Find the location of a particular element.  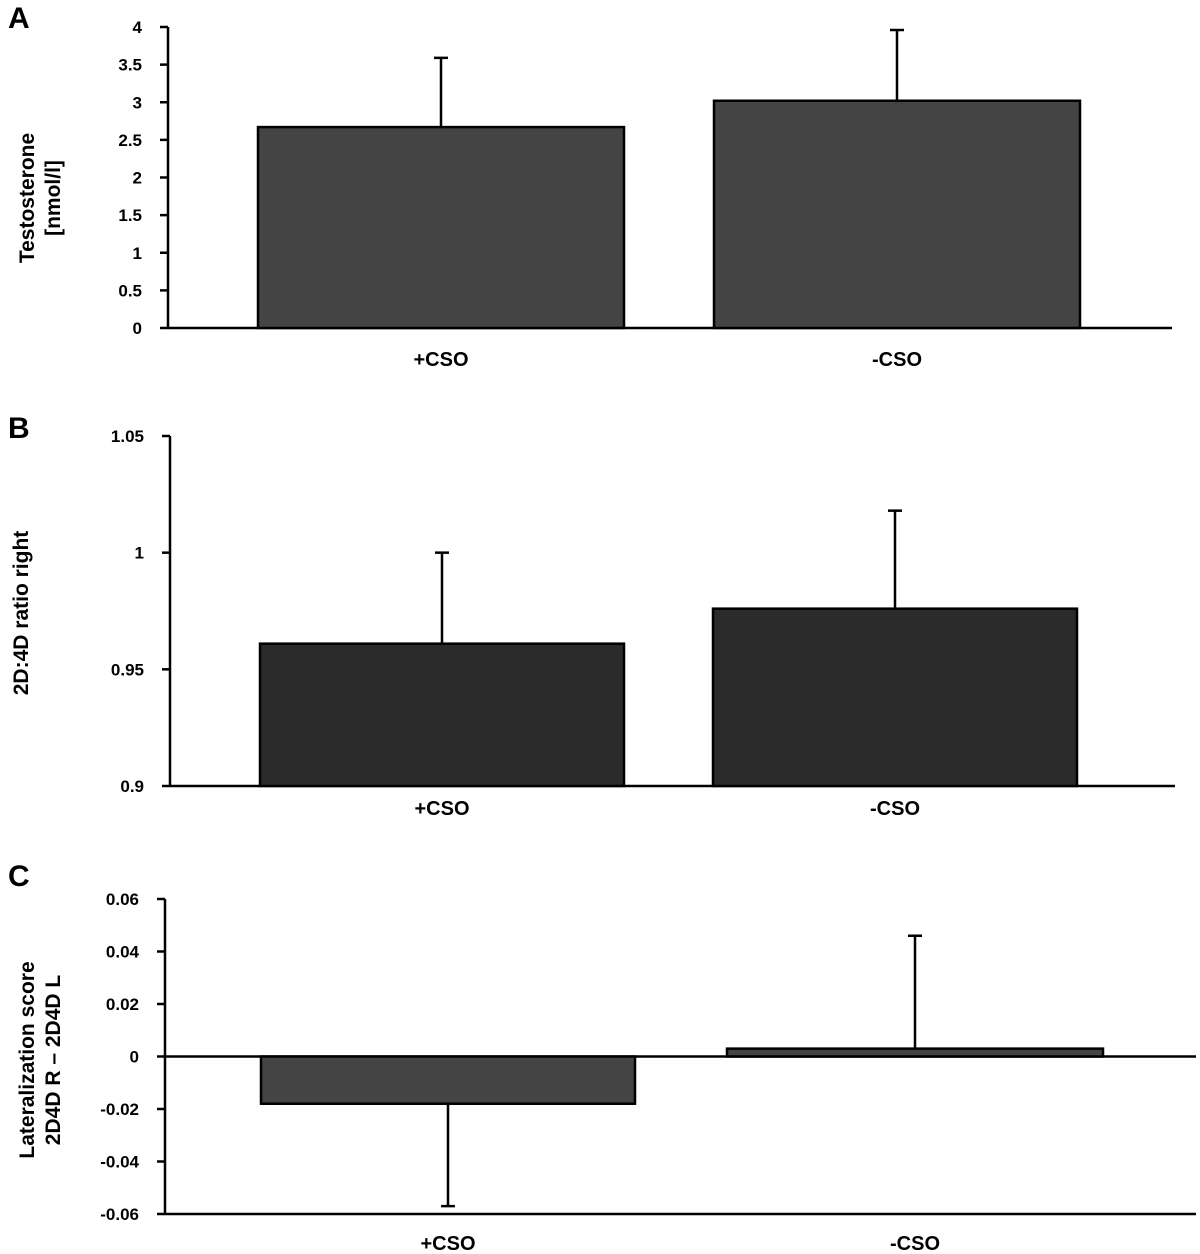

y-tick-label: 0.04 is located at coordinates (123, 952).